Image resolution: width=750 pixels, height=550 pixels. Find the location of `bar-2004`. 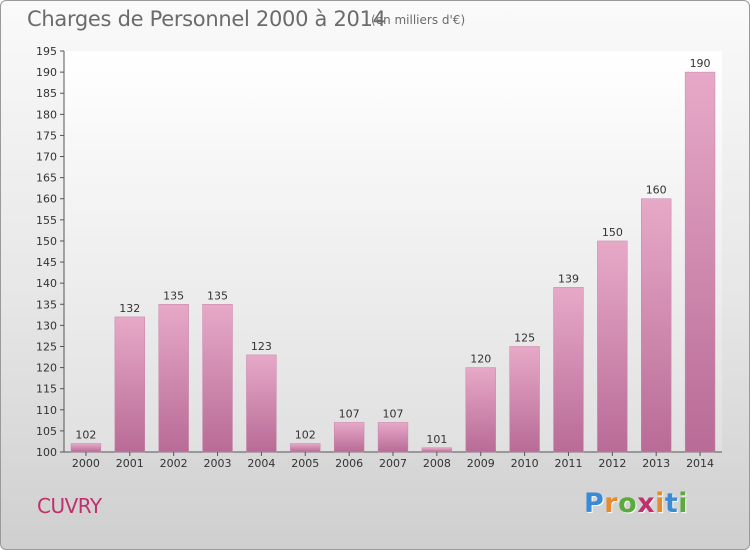

bar-2004 is located at coordinates (261, 403).